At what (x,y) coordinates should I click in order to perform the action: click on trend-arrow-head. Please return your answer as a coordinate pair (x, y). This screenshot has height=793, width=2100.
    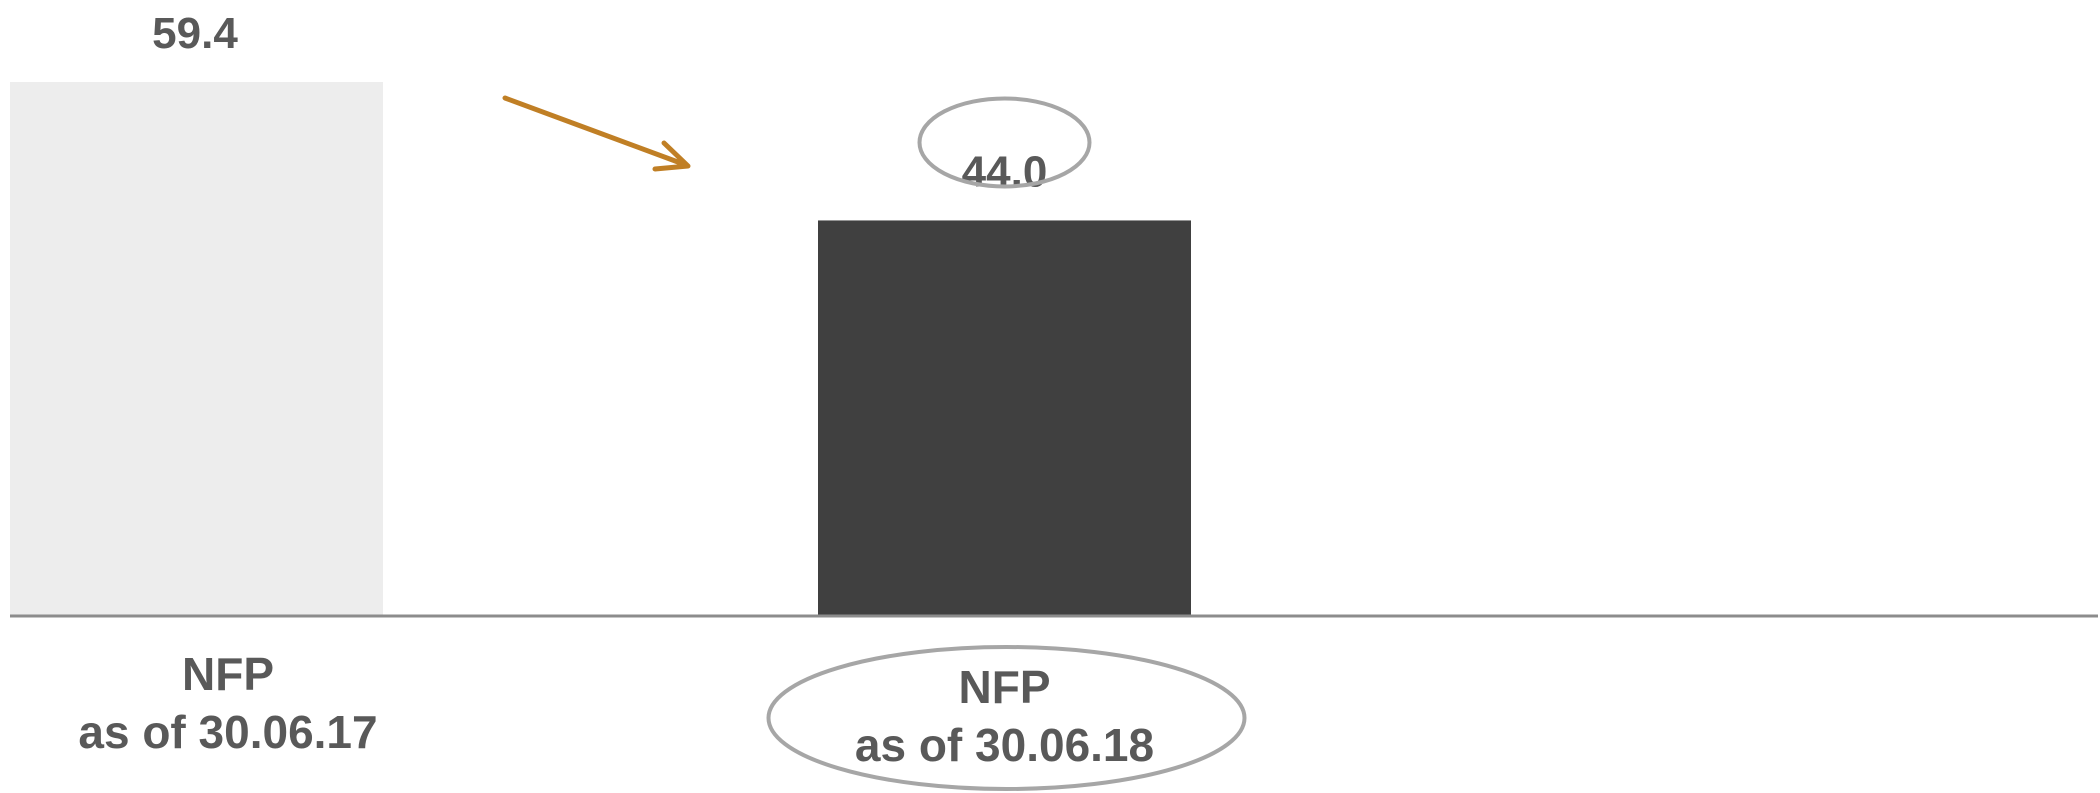
    Looking at the image, I should click on (671, 156).